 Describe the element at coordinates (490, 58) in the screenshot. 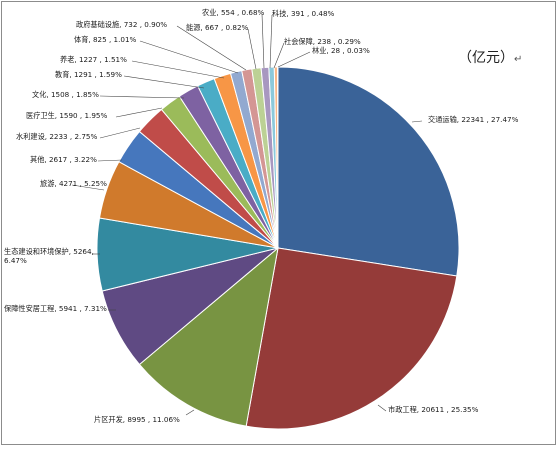

I see `unit-label: （亿元）↵` at that location.